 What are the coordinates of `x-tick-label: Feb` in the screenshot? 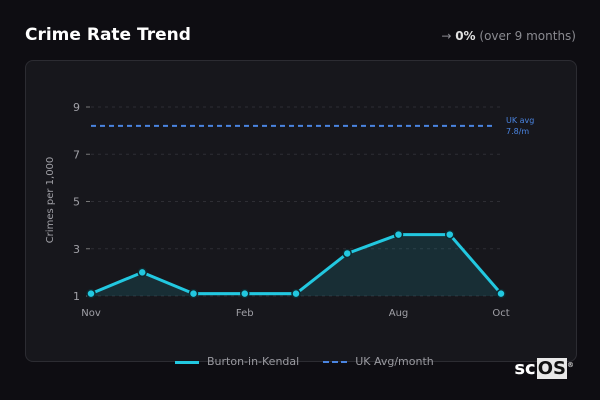 It's located at (245, 313).